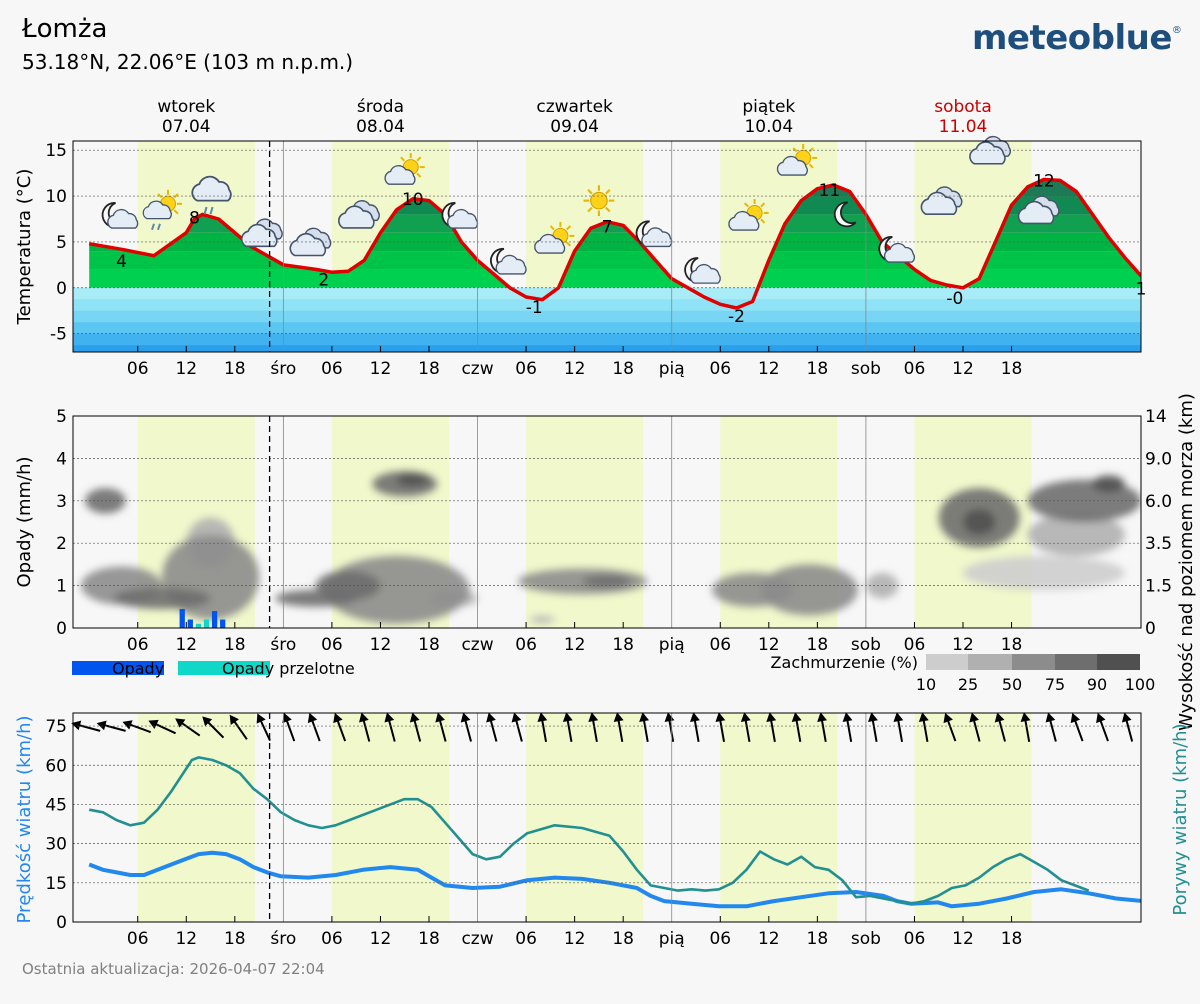 This screenshot has height=1004, width=1200. I want to click on wind-direction-arrows, so click(602, 727).